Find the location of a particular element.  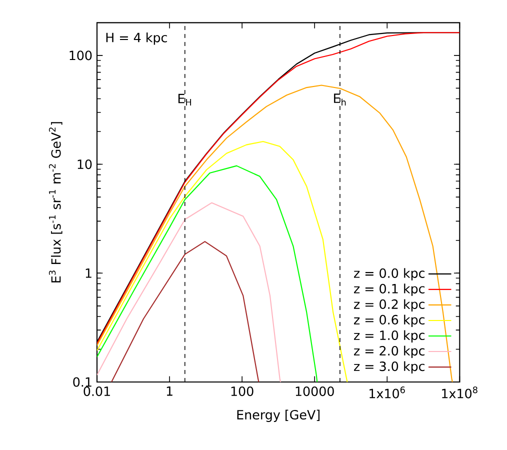

x-axis-title: Energy [GeV] is located at coordinates (278, 416).